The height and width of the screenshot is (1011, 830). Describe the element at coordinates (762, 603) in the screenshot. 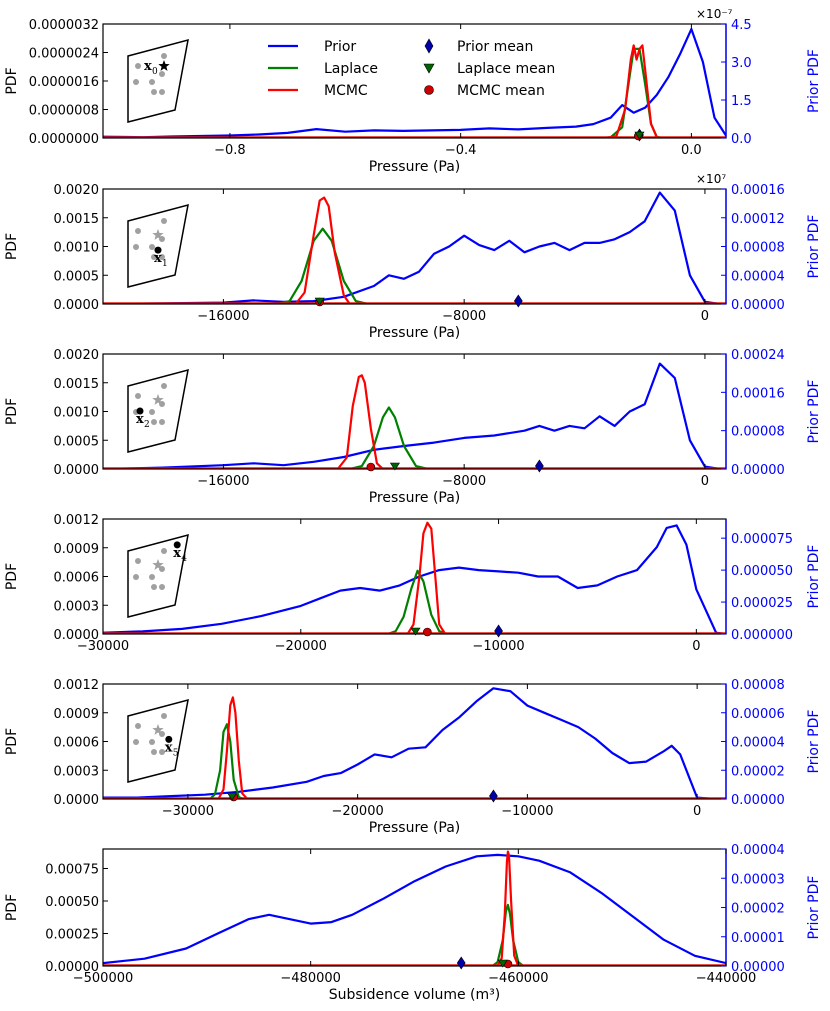

I see `y-right-tick-label: 0.000025` at that location.